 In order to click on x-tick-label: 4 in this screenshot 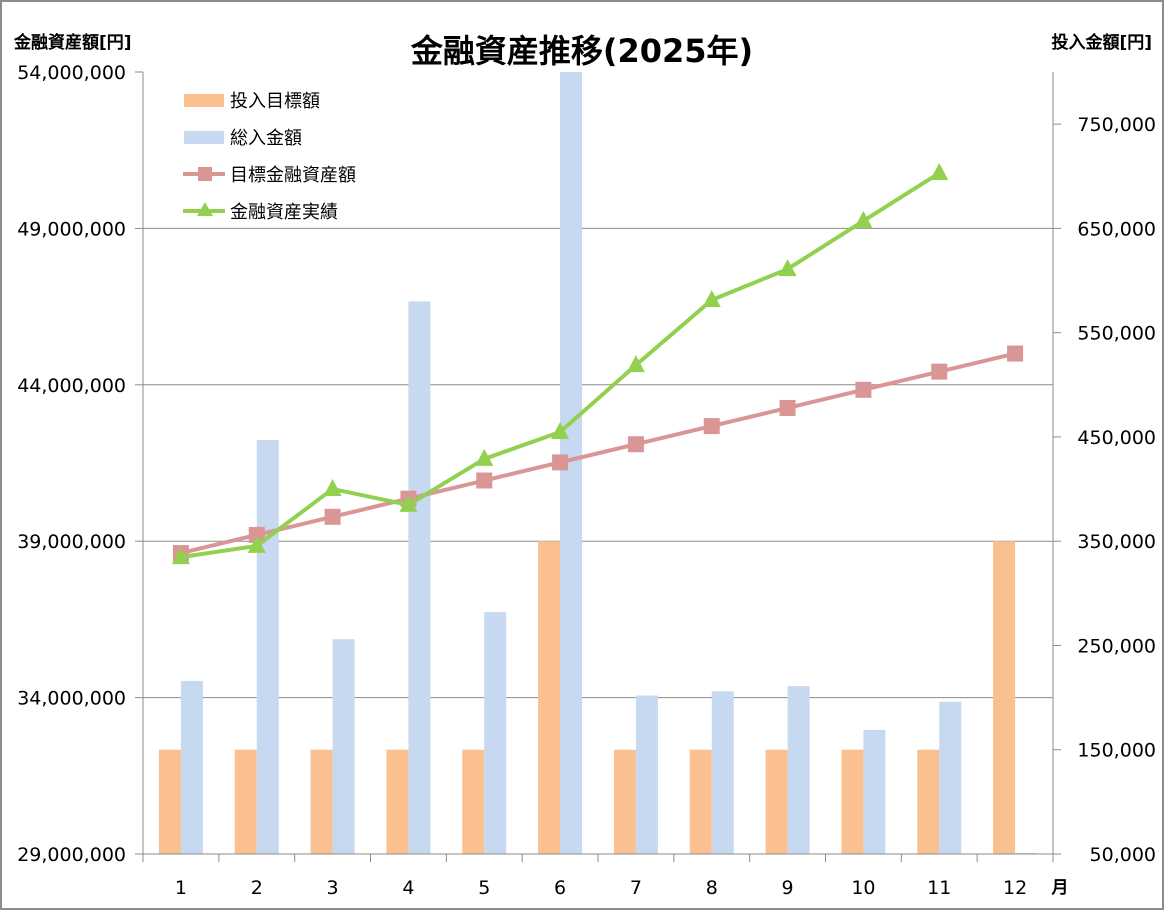, I will do `click(408, 888)`.